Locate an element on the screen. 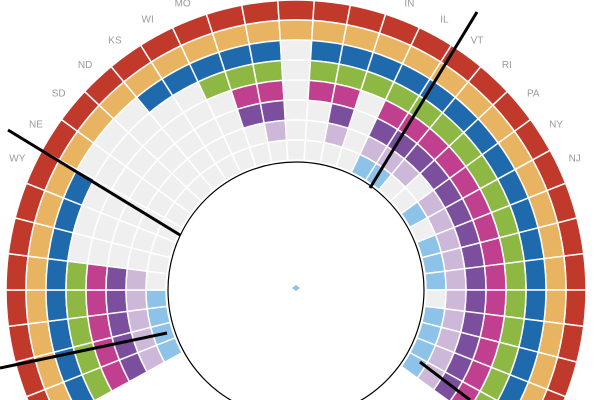 The width and height of the screenshot is (600, 400). state-label: MO is located at coordinates (183, 4).